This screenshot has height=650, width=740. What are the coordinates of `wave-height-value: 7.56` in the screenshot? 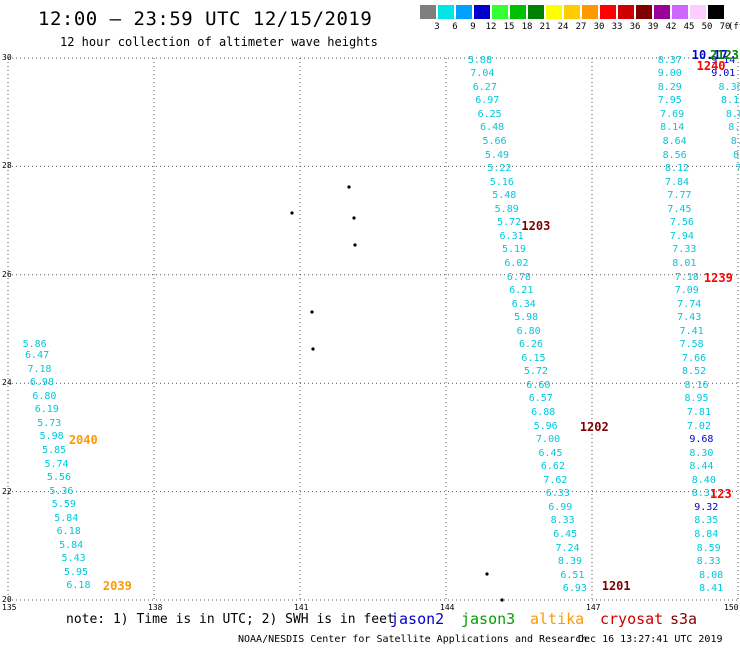 It's located at (681, 223).